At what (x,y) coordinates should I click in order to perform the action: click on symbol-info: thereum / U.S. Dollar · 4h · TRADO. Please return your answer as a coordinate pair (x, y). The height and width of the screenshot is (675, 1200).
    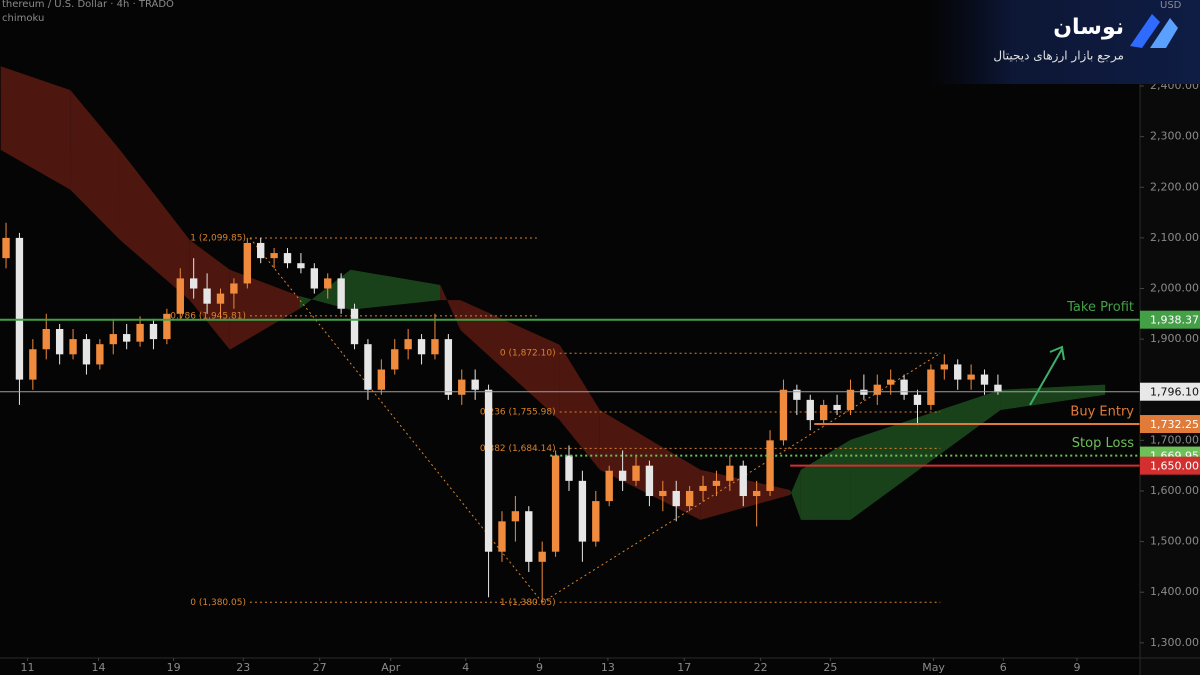
    Looking at the image, I should click on (88, 5).